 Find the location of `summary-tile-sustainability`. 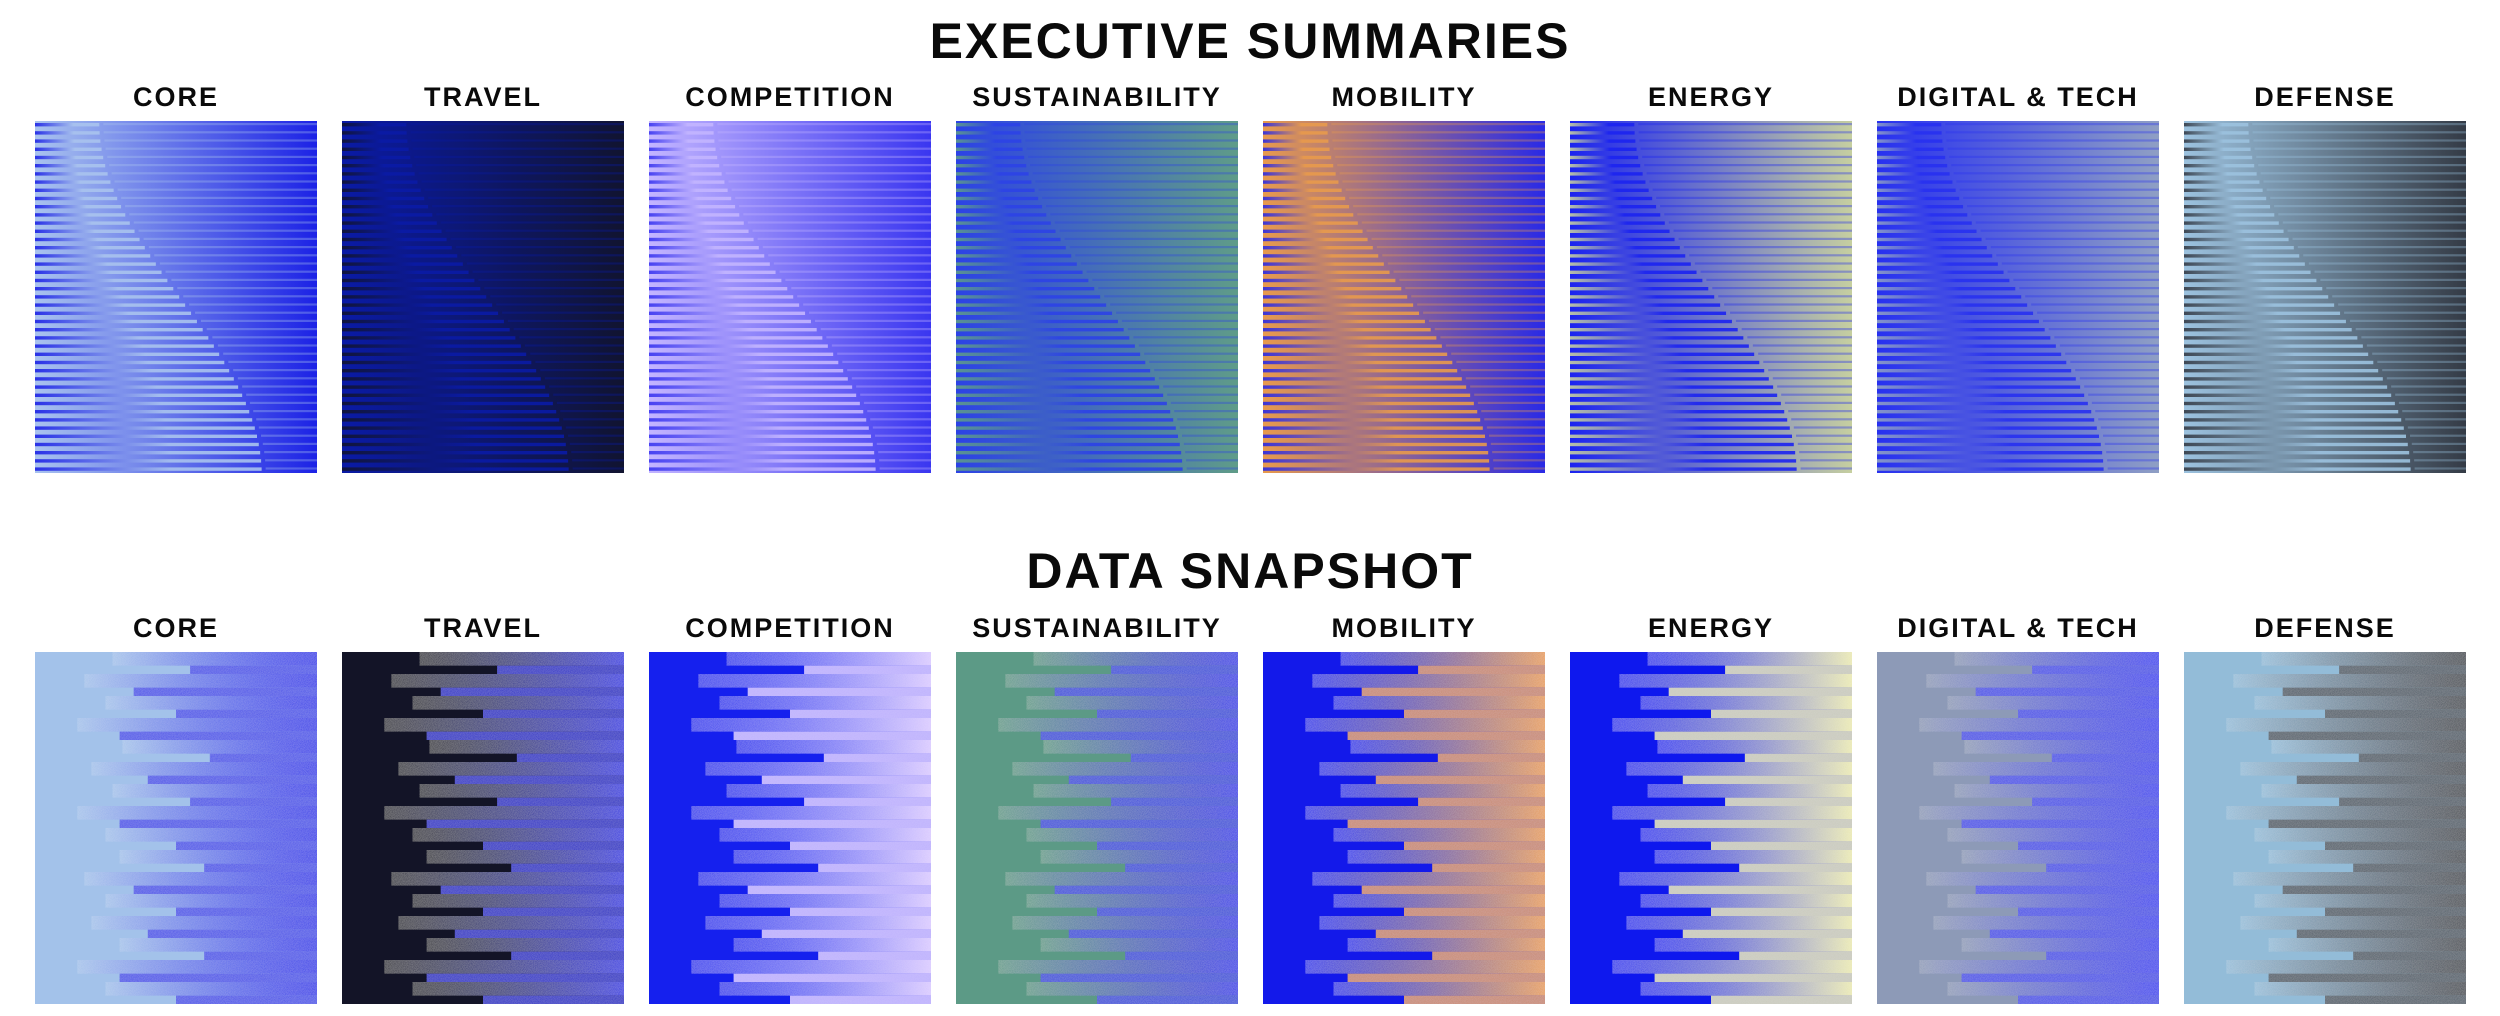

summary-tile-sustainability is located at coordinates (1097, 297).